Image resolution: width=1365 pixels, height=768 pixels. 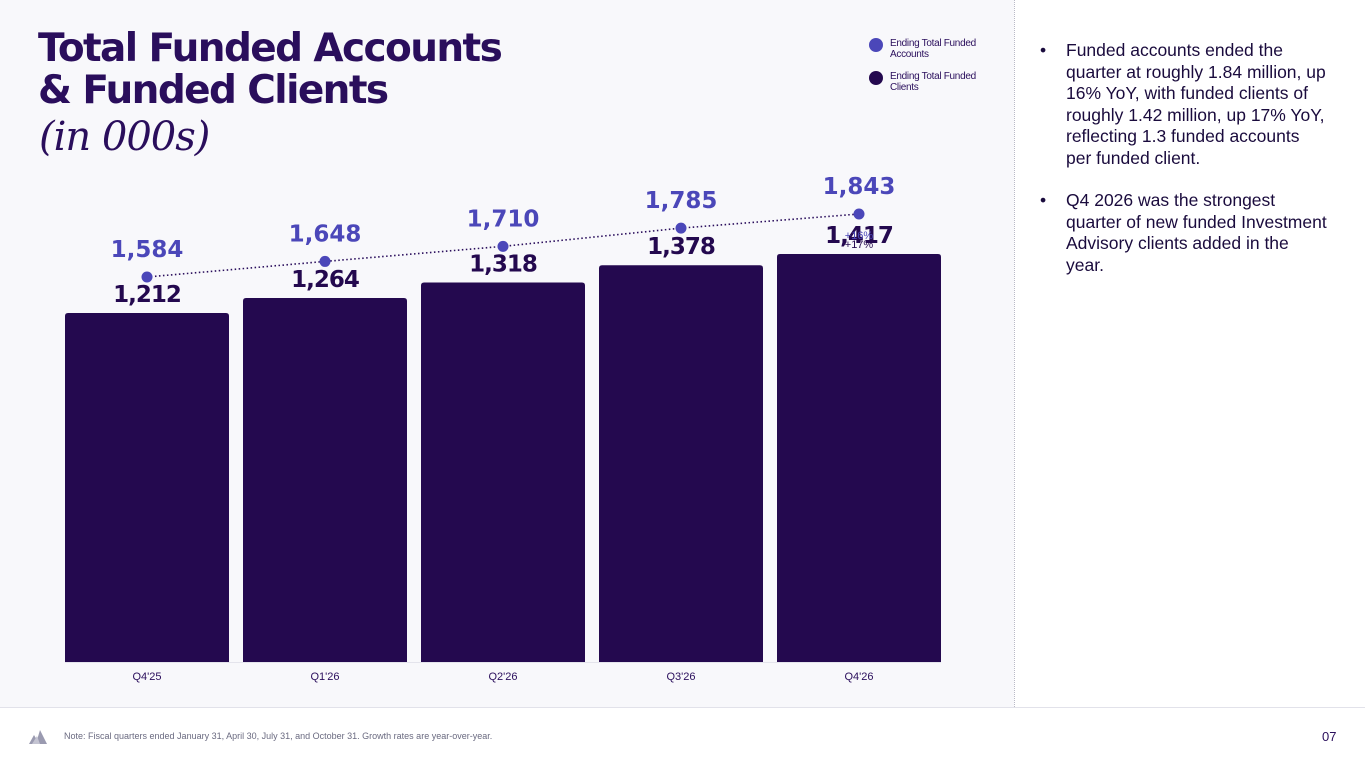 What do you see at coordinates (859, 187) in the screenshot?
I see `accounts-point-label: 1,843` at bounding box center [859, 187].